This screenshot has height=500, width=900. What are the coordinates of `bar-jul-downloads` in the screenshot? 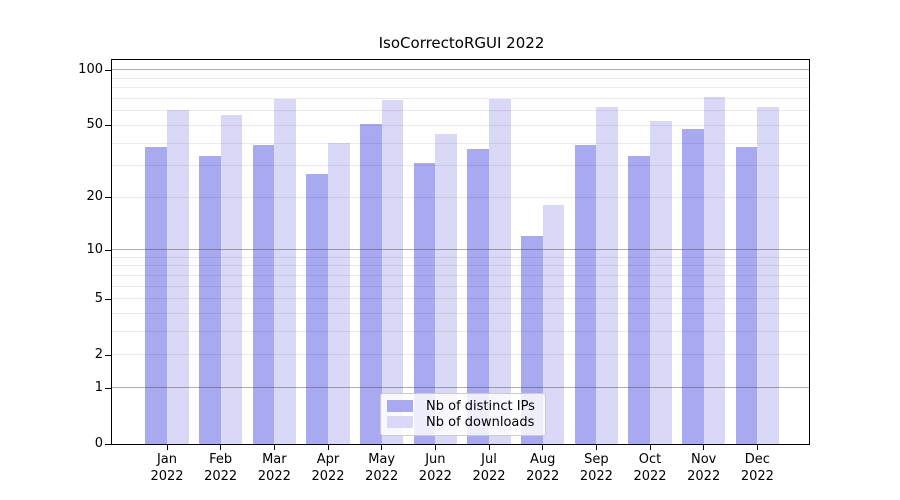 It's located at (500, 271).